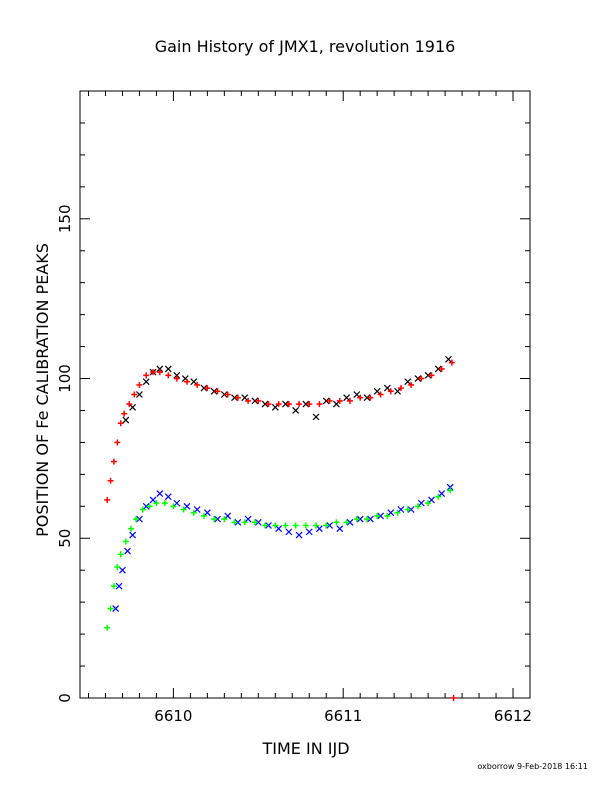 The width and height of the screenshot is (612, 792). Describe the element at coordinates (65, 218) in the screenshot. I see `y-tick-label: 150` at that location.